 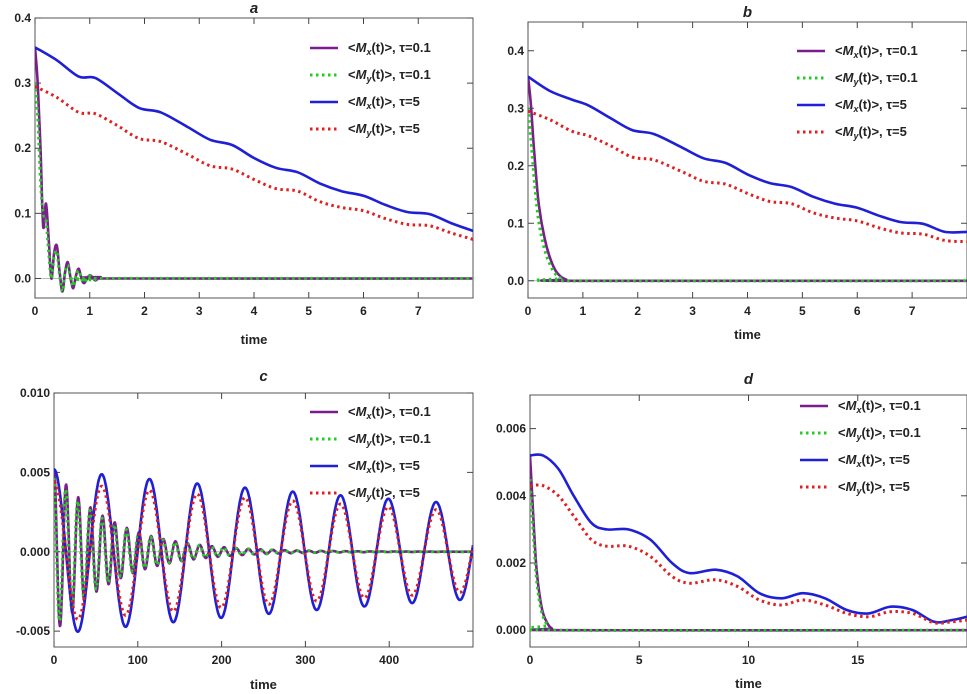 I want to click on y-tick-label: 0.005, so click(x=35, y=472).